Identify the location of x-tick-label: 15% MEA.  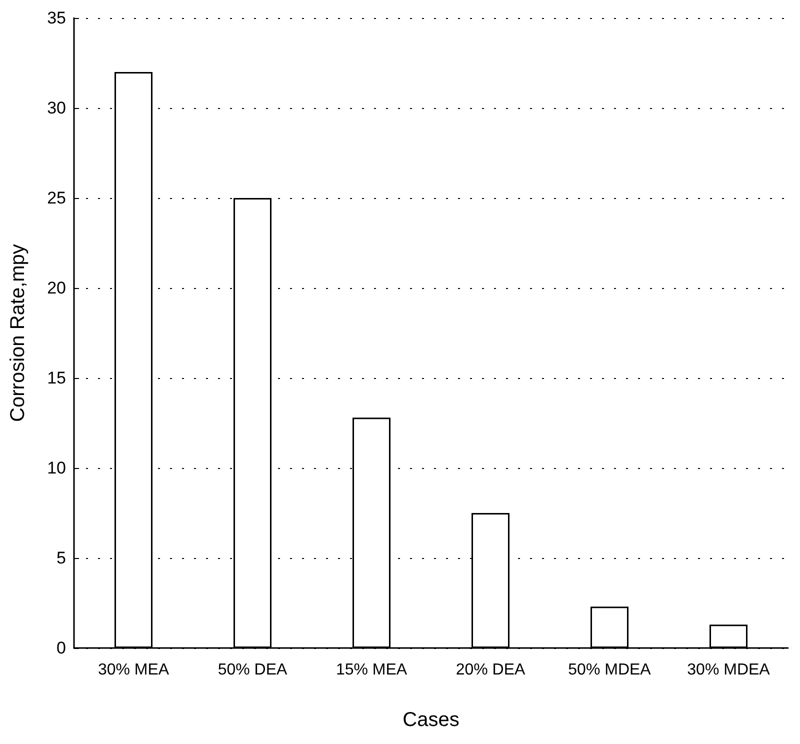
(372, 670).